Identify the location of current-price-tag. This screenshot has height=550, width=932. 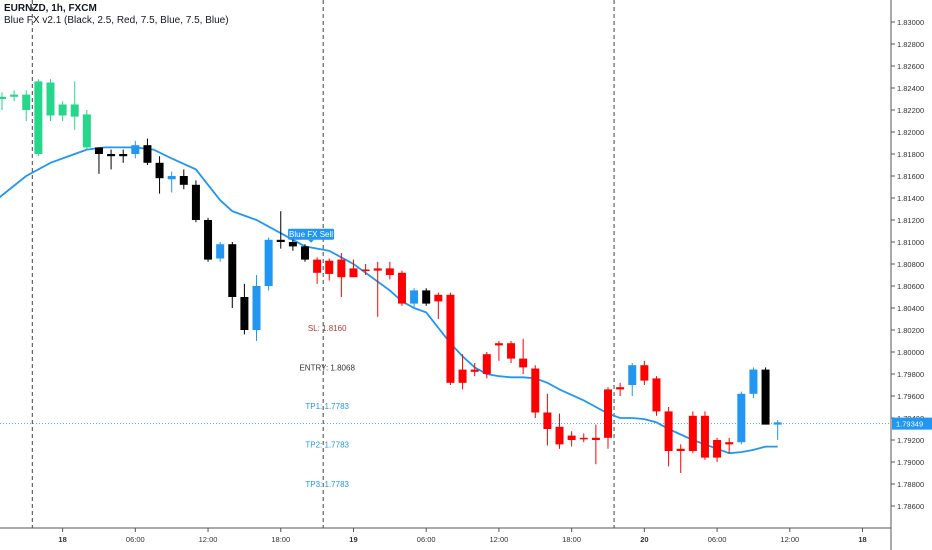
(912, 423).